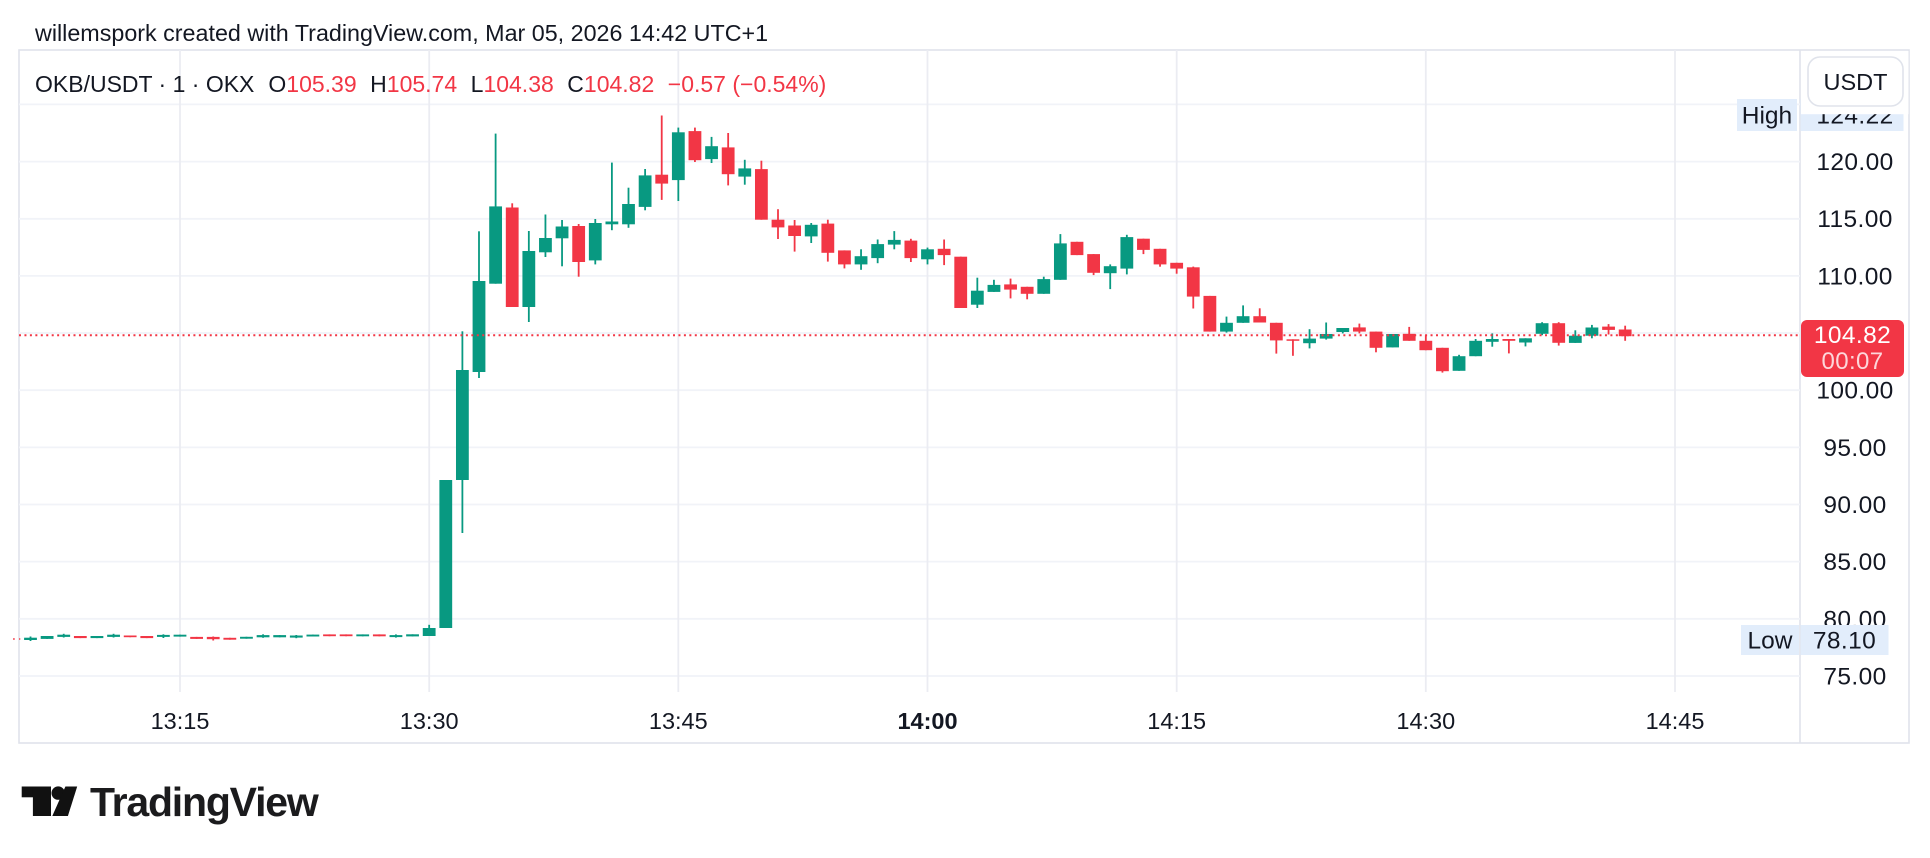  What do you see at coordinates (1675, 721) in the screenshot?
I see `svg-text: 14:45` at bounding box center [1675, 721].